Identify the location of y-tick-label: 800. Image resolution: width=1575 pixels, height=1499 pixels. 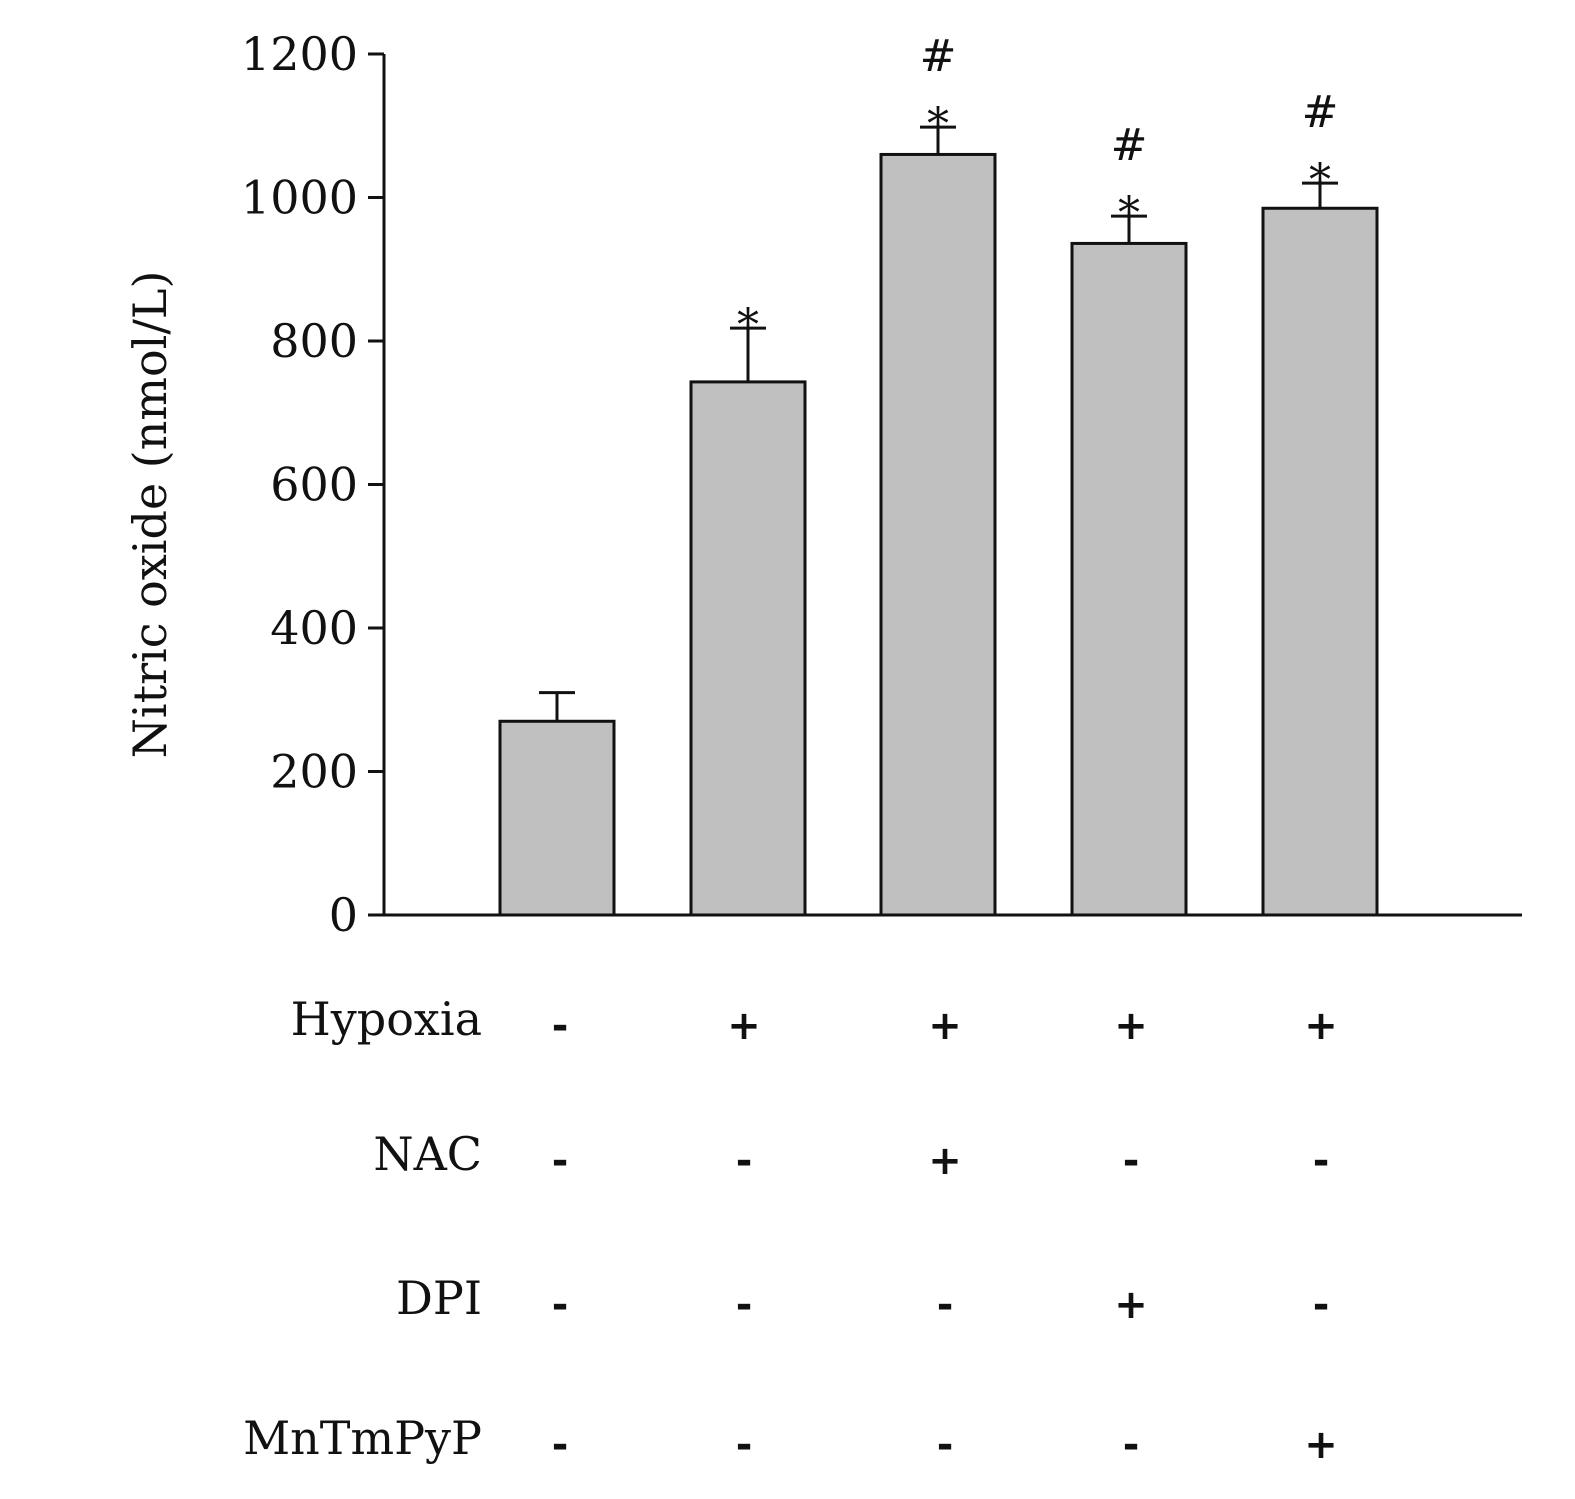
(314, 341).